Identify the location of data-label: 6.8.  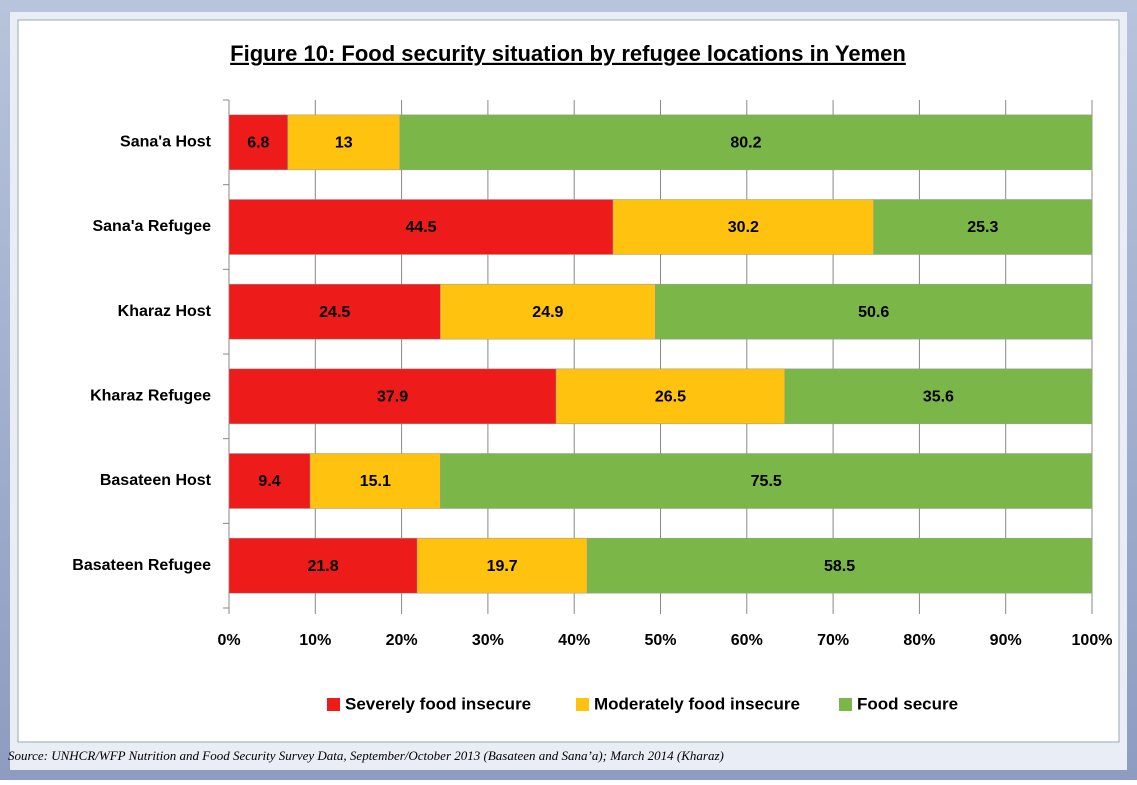
(258, 143).